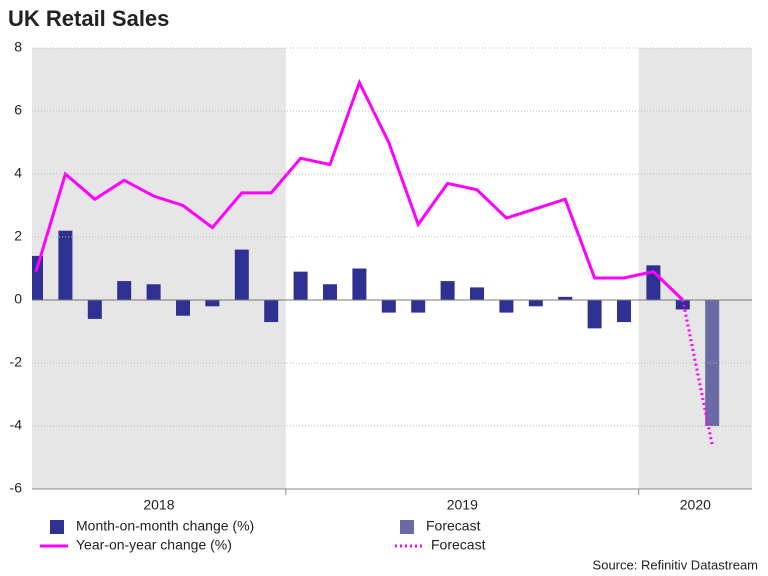  Describe the element at coordinates (16, 488) in the screenshot. I see `y-tick-label: -6` at that location.